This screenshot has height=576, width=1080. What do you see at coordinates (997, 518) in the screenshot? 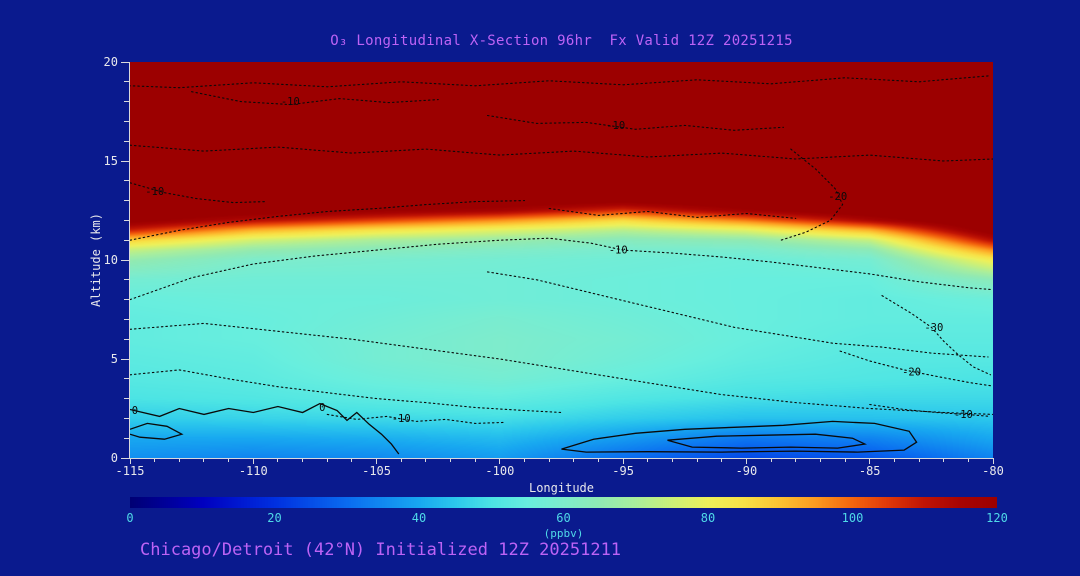
I see `colorbar-tick-label: 120` at bounding box center [997, 518].